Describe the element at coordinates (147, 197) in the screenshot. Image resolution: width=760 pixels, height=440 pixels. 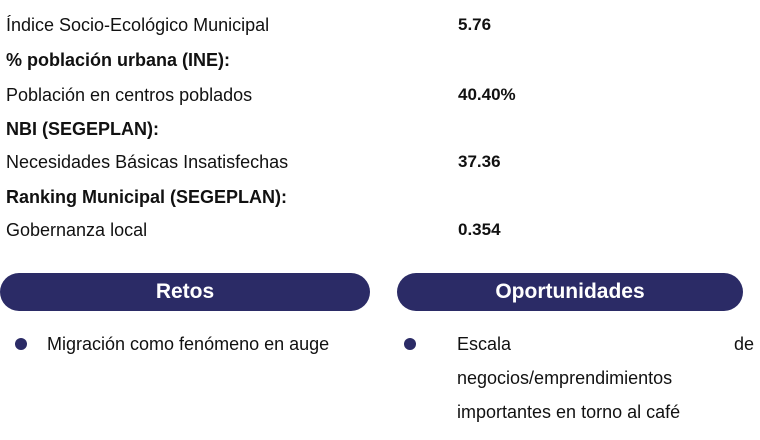
I see `indicator-heading-ranking: Ranking Municipal (SEGEPLAN):` at that location.